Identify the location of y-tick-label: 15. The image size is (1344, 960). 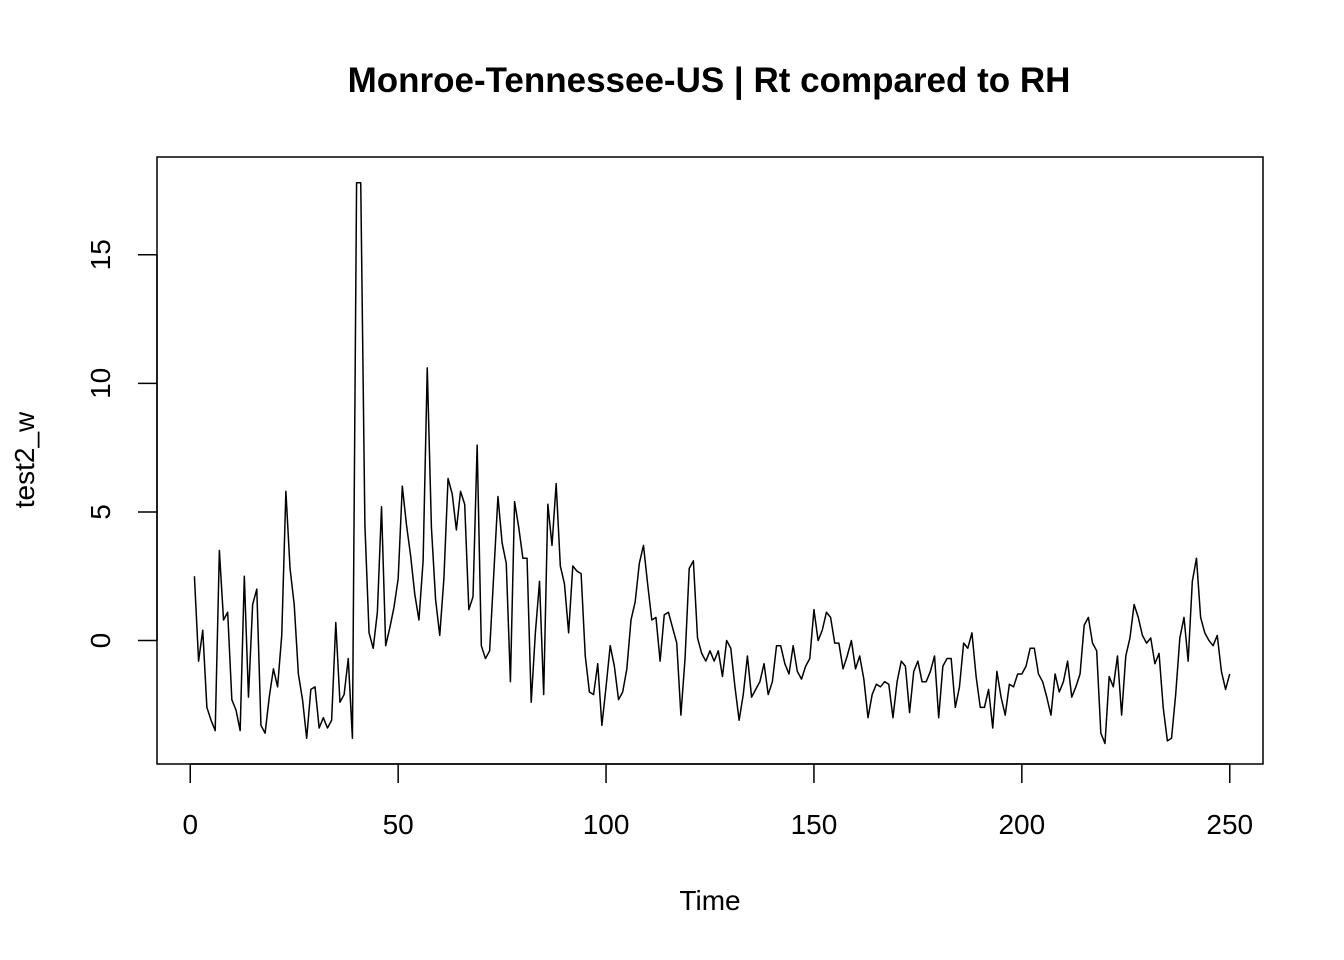
(100, 254).